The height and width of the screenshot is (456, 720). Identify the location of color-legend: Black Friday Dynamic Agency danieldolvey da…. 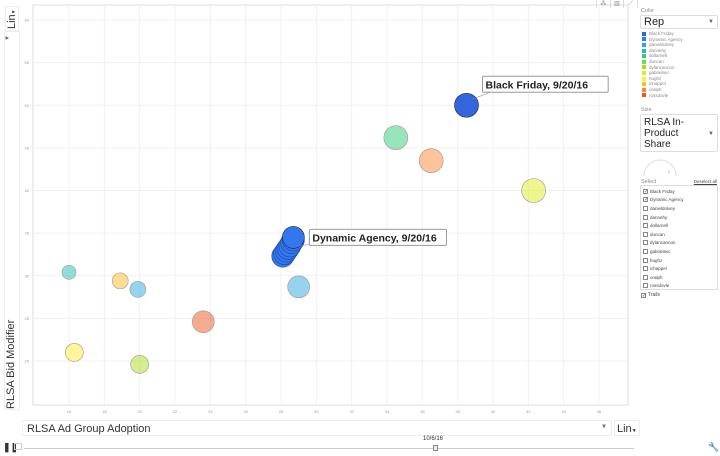
(662, 64).